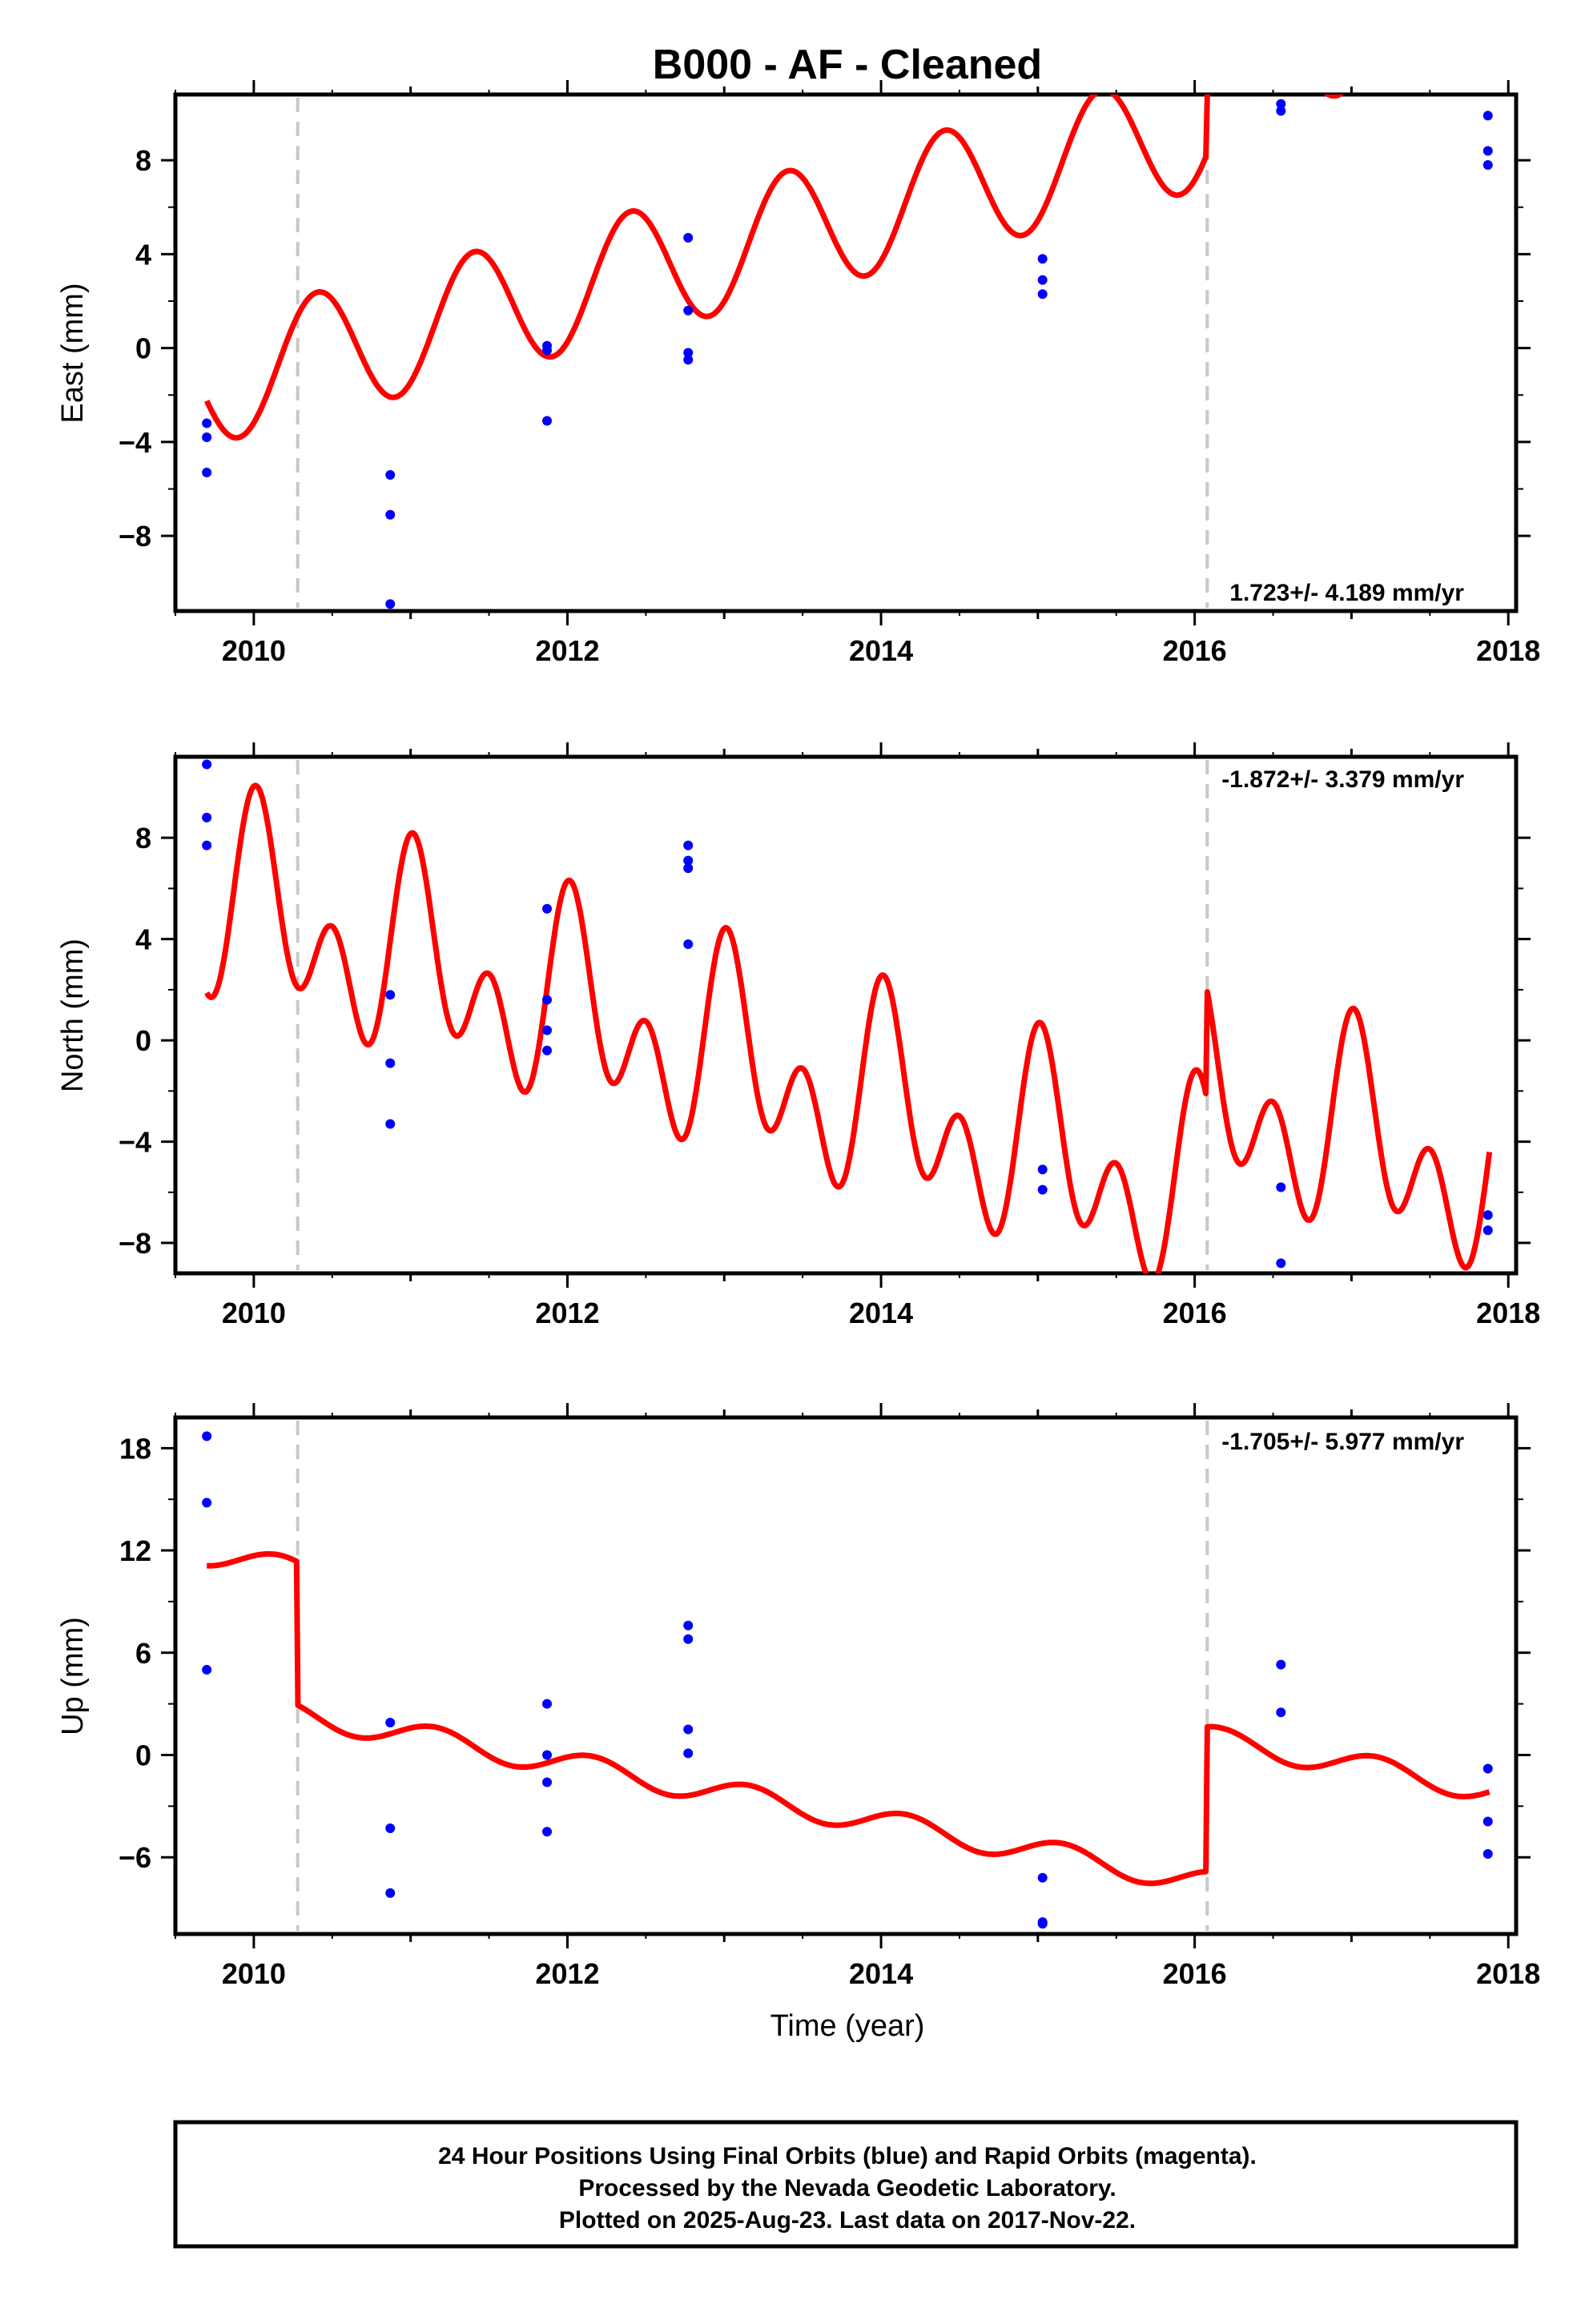  Describe the element at coordinates (881, 650) in the screenshot. I see `east-x-tick-label: 2014` at that location.